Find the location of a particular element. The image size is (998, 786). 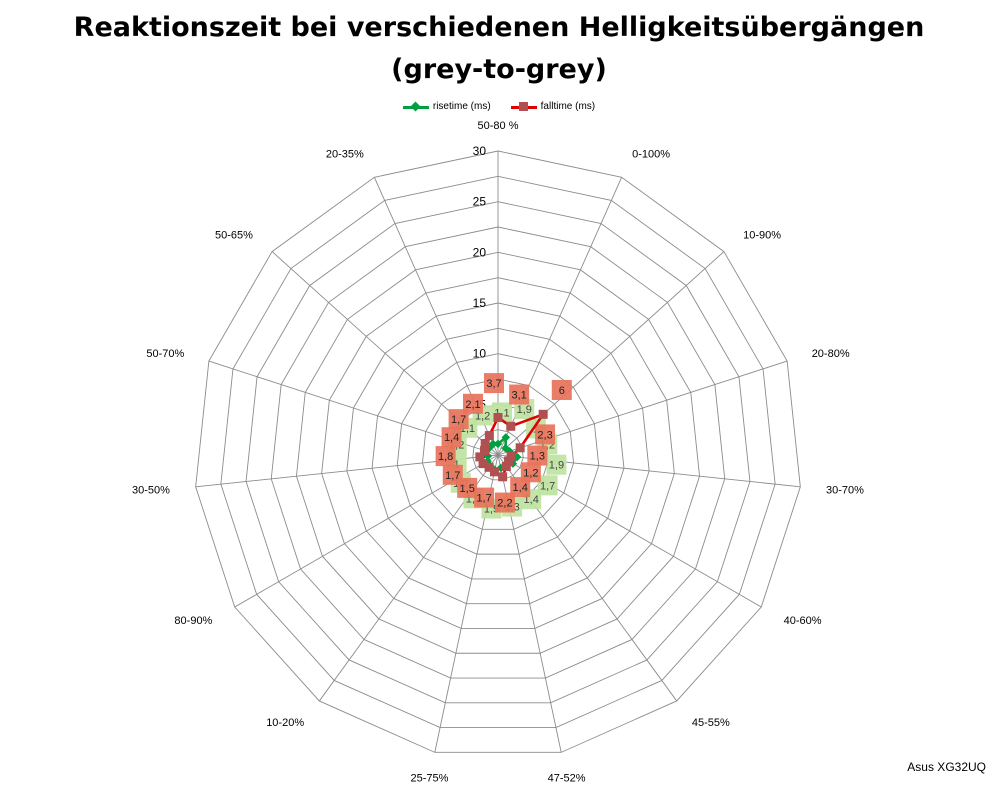

data-label: 1,3 is located at coordinates (537, 455).